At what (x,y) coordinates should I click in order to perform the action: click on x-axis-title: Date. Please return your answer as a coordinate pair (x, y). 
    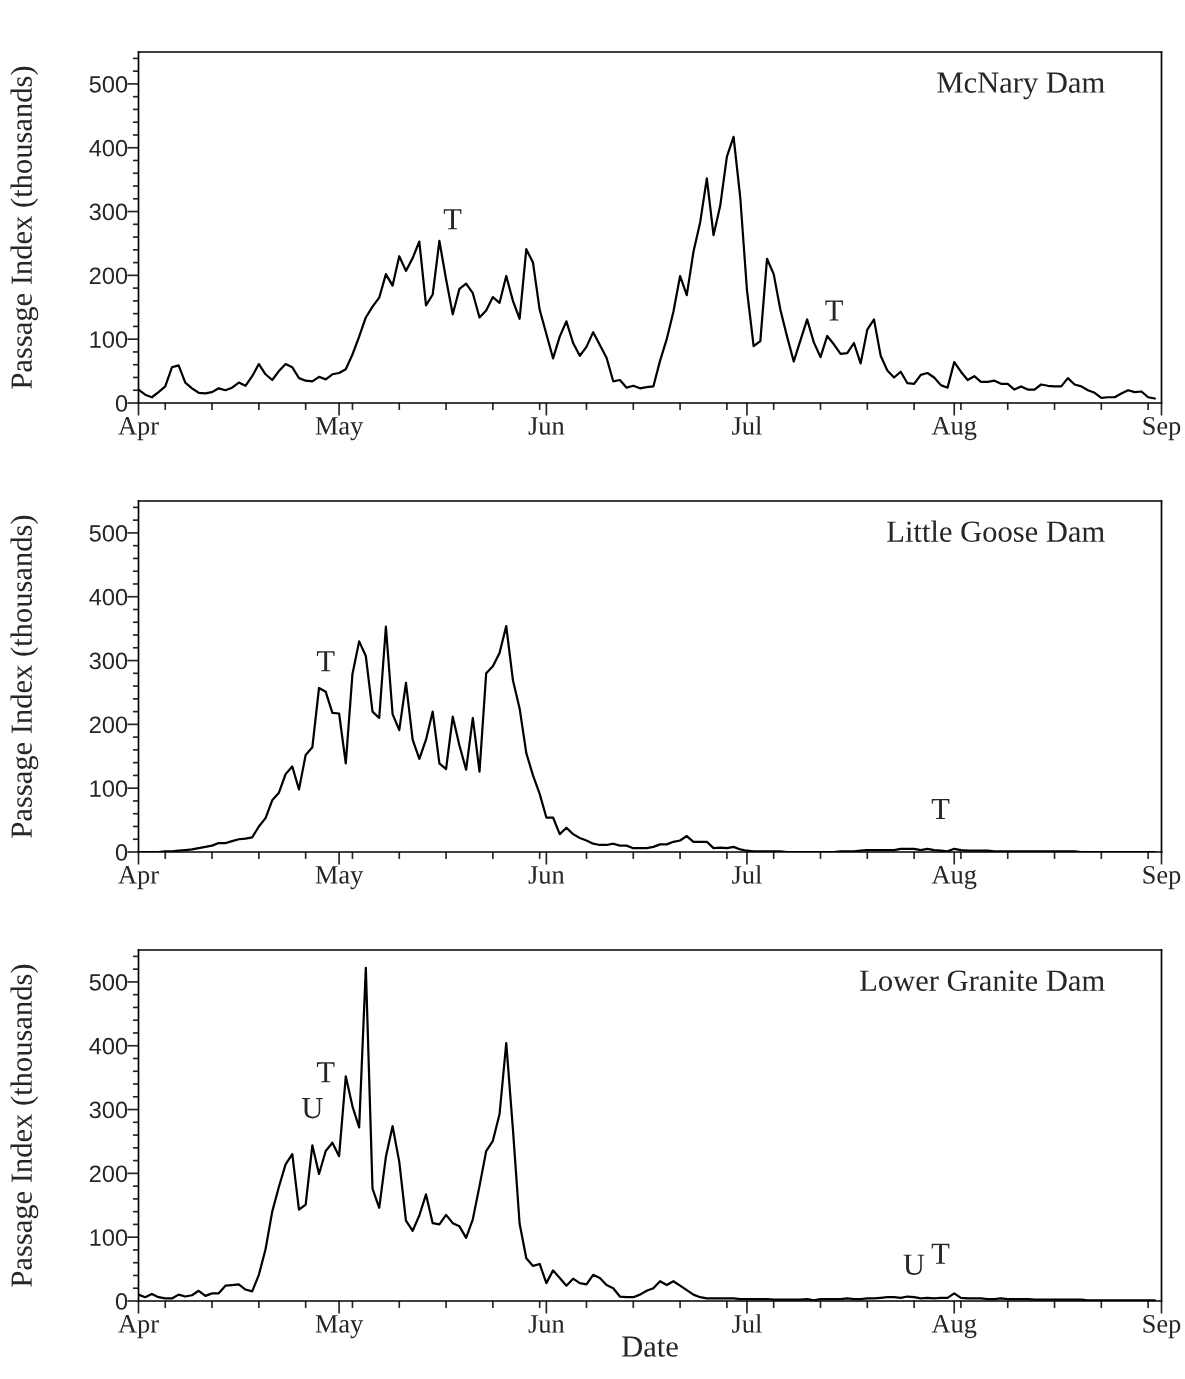
    Looking at the image, I should click on (650, 1346).